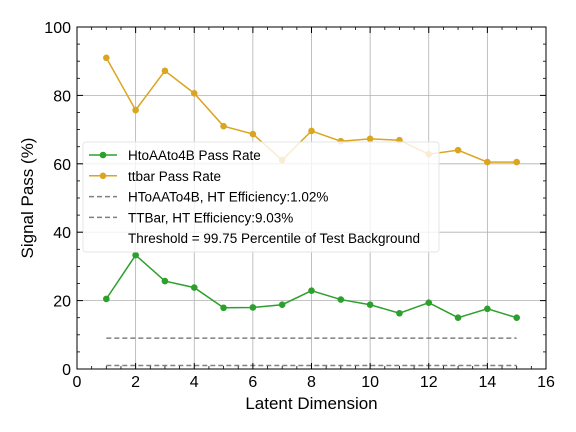 The width and height of the screenshot is (576, 432). I want to click on legend-label: HtoAAto4B Pass Rate, so click(194, 155).